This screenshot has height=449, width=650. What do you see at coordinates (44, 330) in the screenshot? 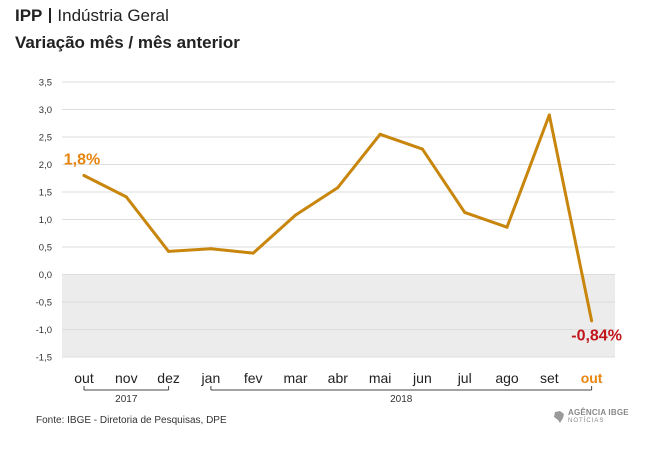
I see `y-tick-label: -1,0` at bounding box center [44, 330].